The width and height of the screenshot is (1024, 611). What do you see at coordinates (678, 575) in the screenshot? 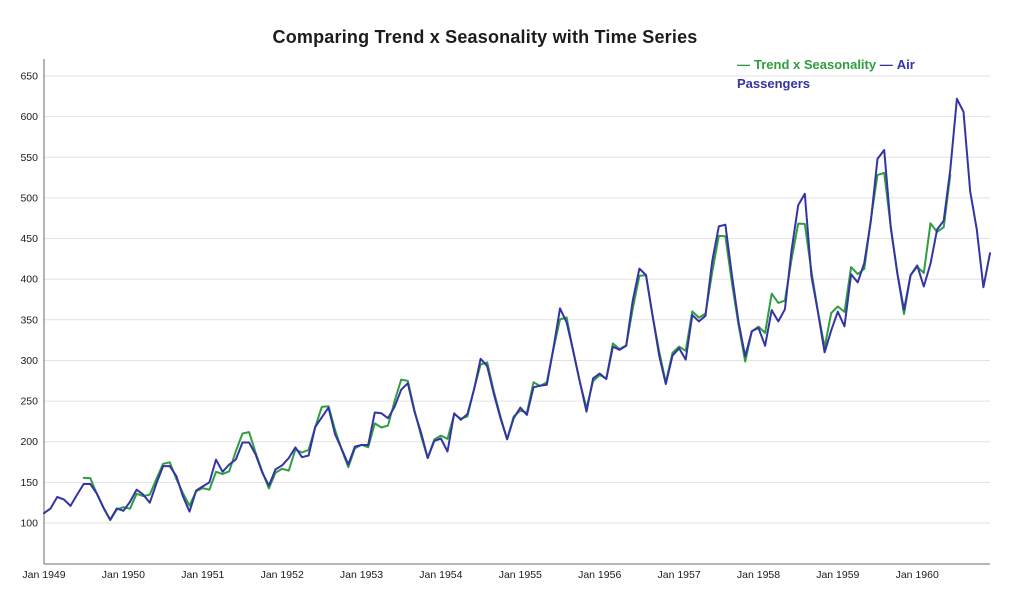
I see `x-tick-label: Jan 1957` at bounding box center [678, 575].